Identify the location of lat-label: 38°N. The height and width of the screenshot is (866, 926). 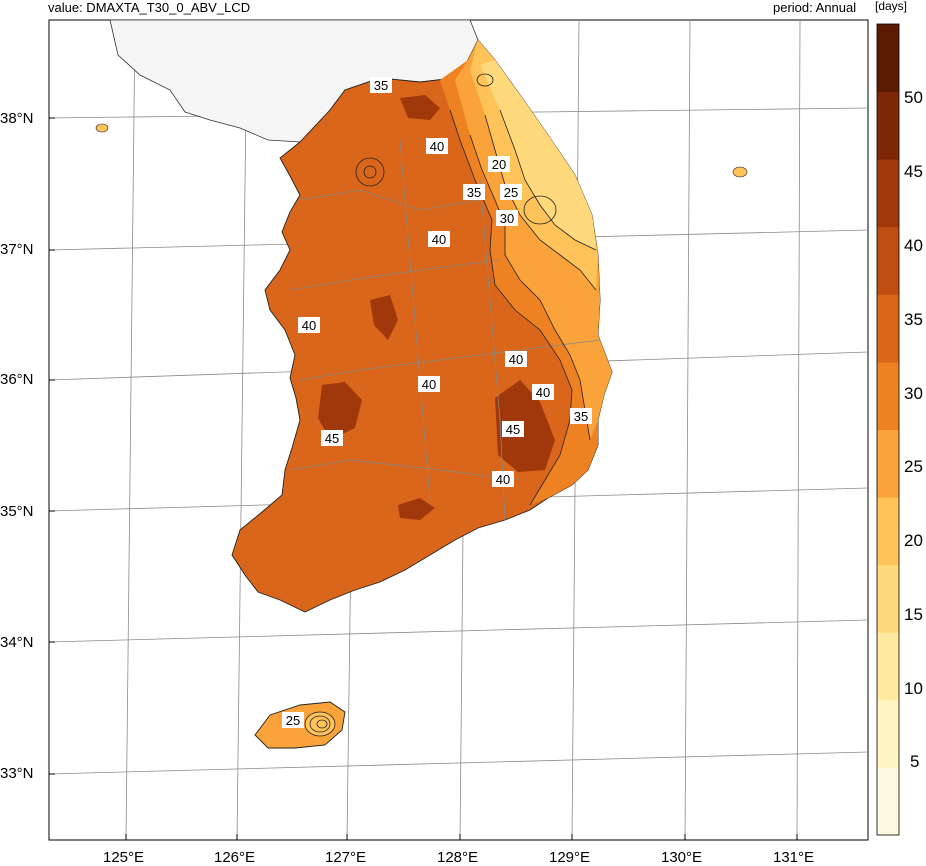
(17, 118).